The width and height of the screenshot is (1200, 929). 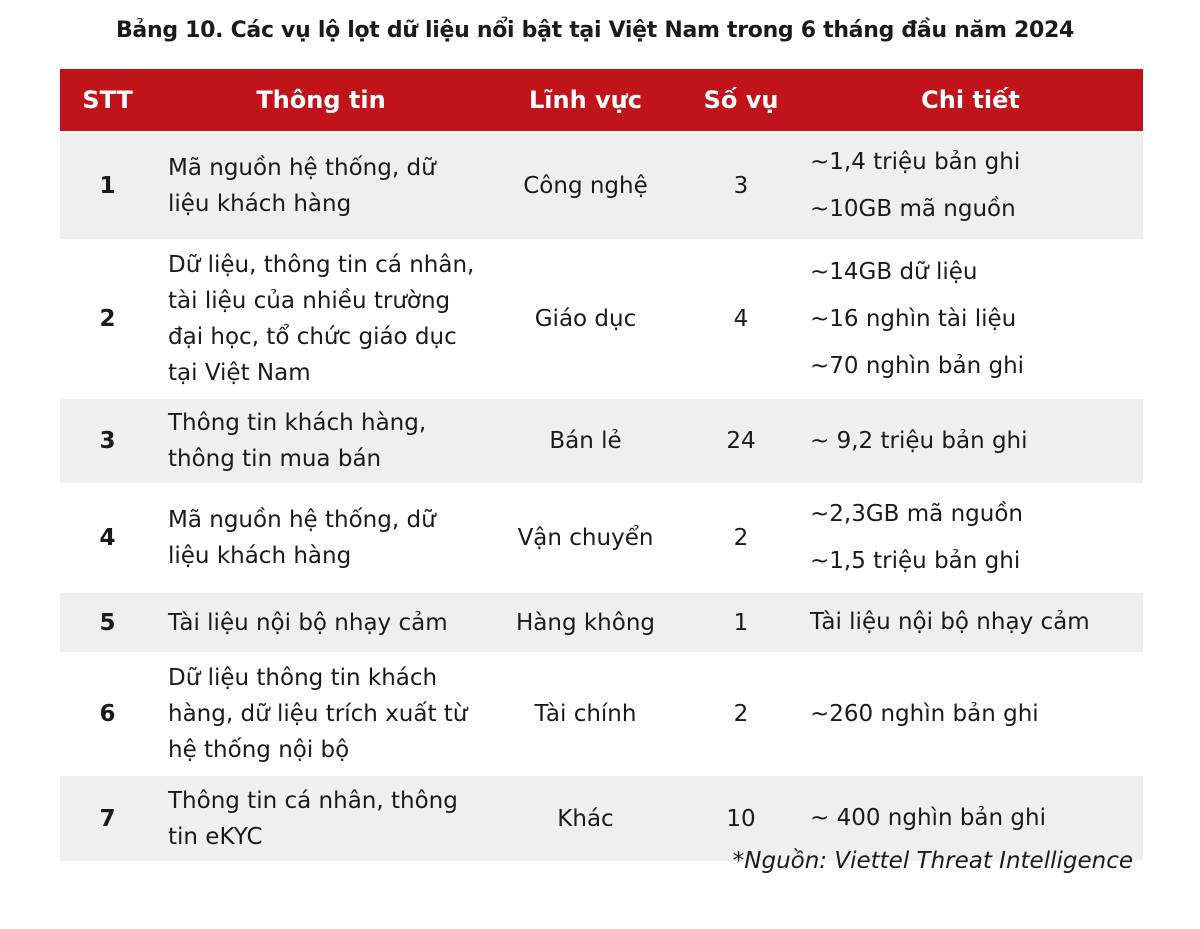 I want to click on cell-stt: 5, so click(x=107, y=622).